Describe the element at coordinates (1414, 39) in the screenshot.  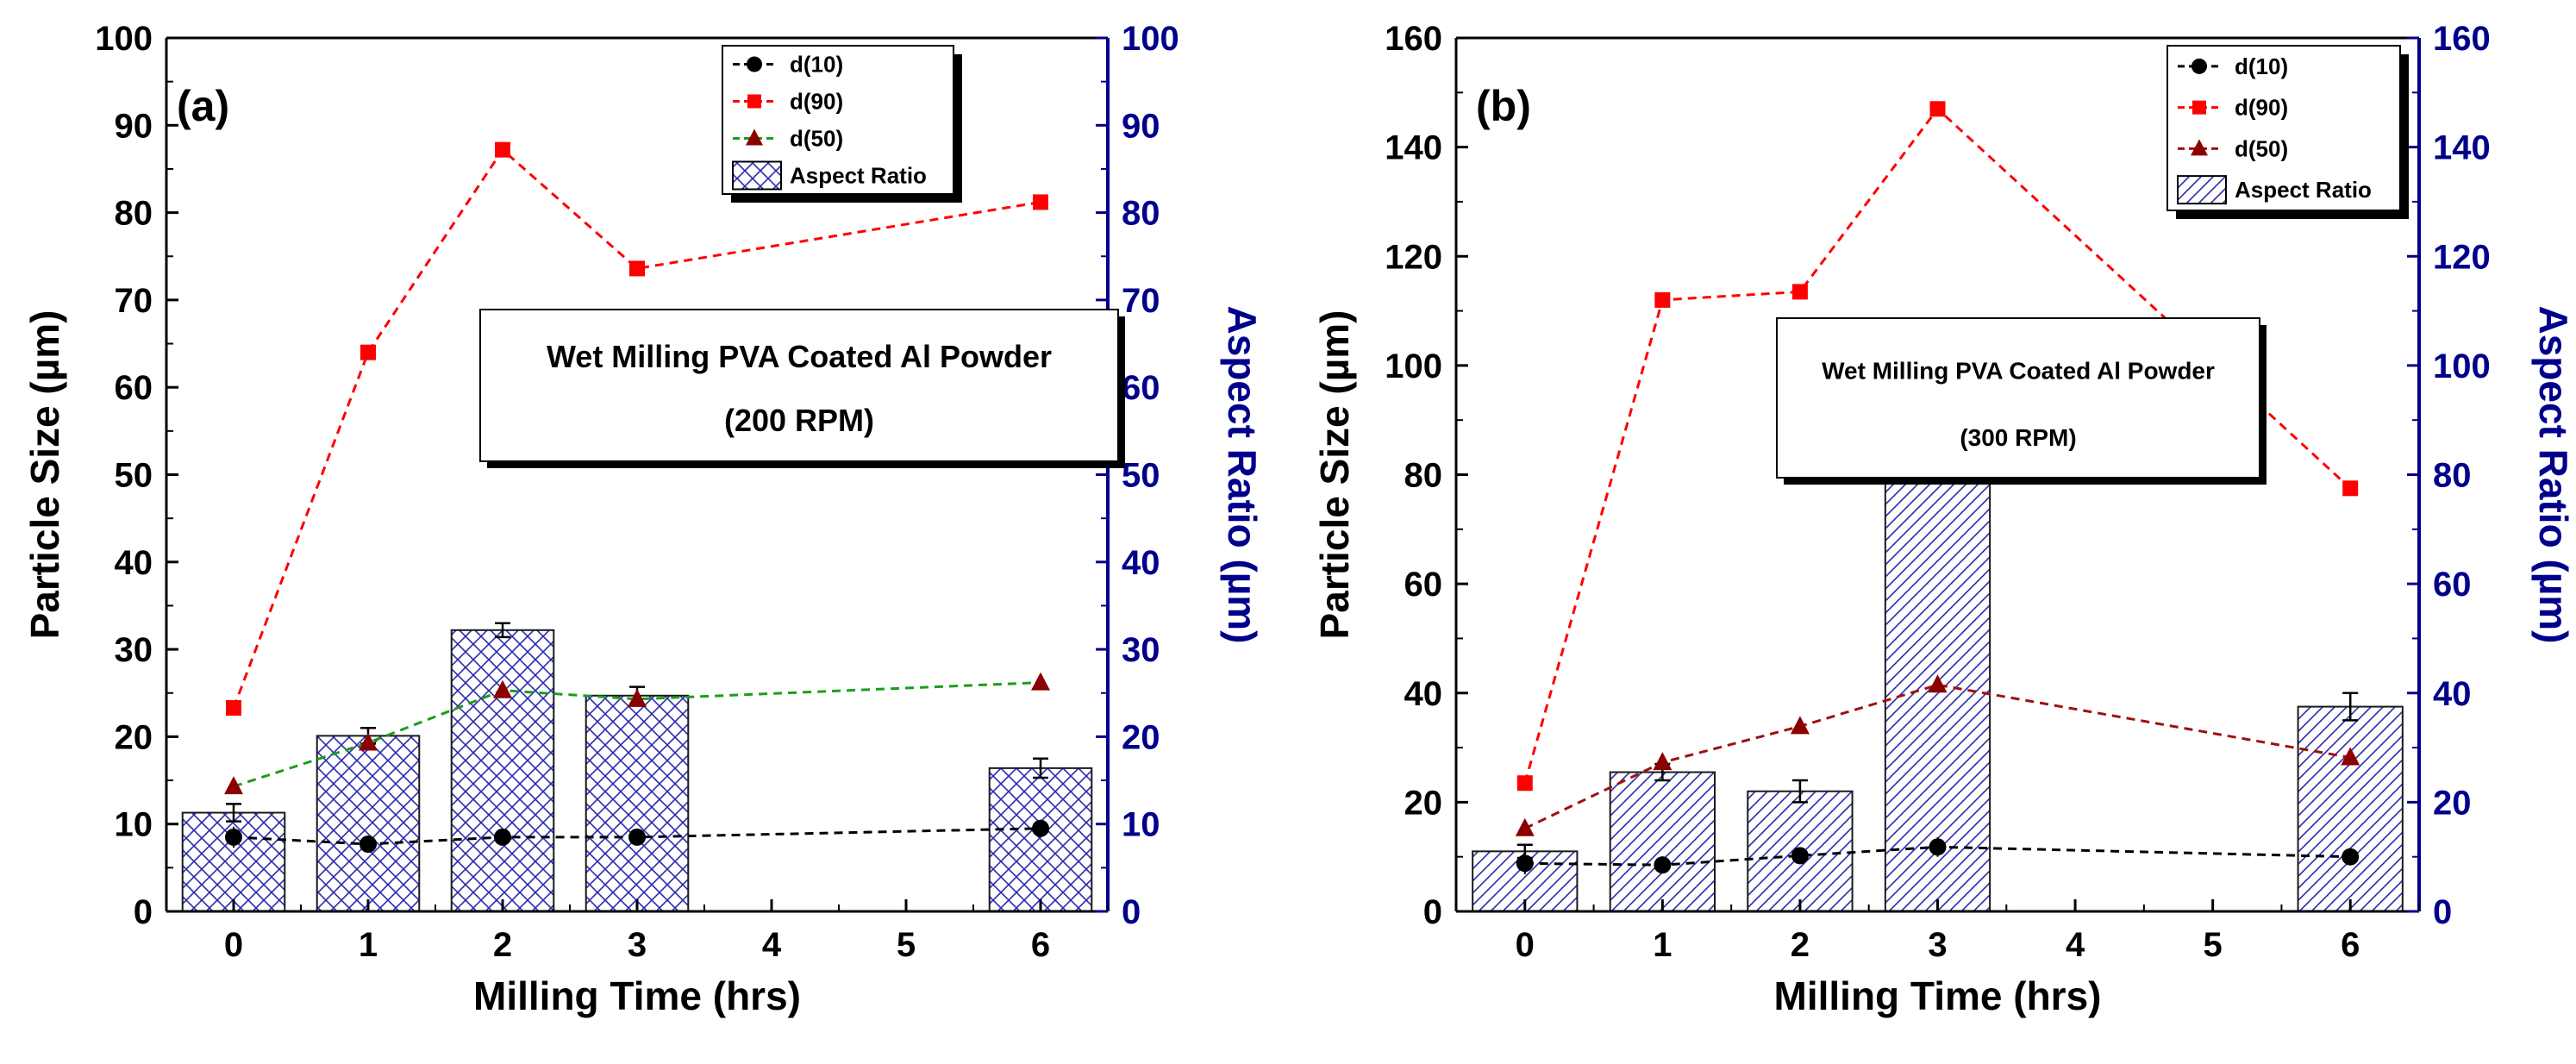
I see `y-tick-label: 160` at that location.